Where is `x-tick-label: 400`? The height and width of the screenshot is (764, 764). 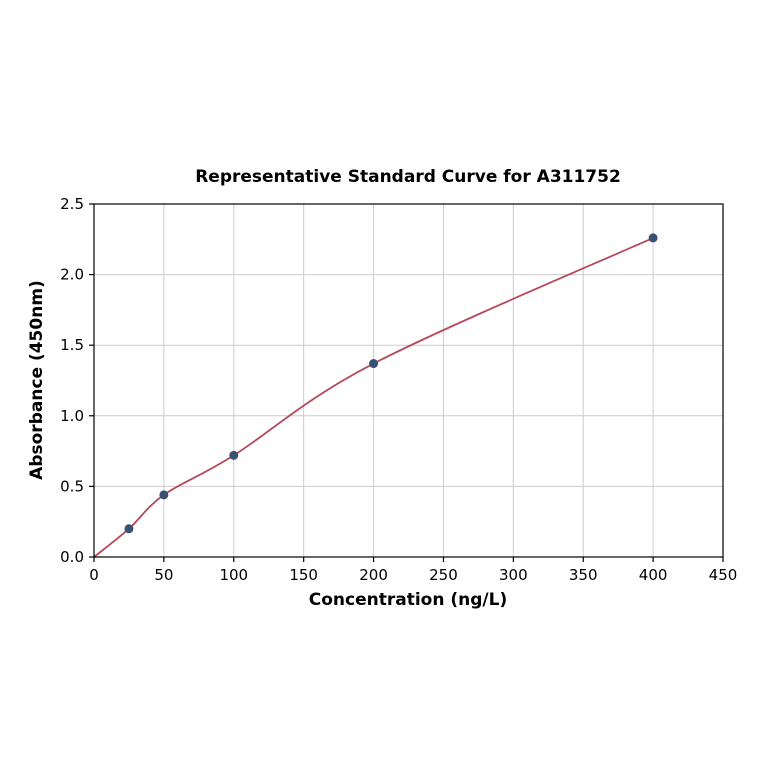
x-tick-label: 400 is located at coordinates (653, 575).